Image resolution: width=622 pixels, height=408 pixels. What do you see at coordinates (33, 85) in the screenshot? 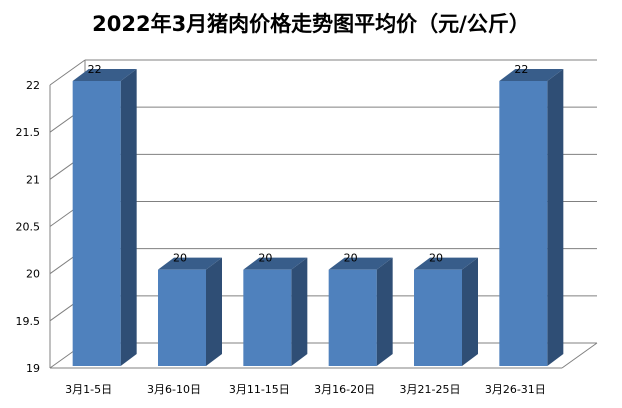
I see `y-tick-label: 22` at bounding box center [33, 85].